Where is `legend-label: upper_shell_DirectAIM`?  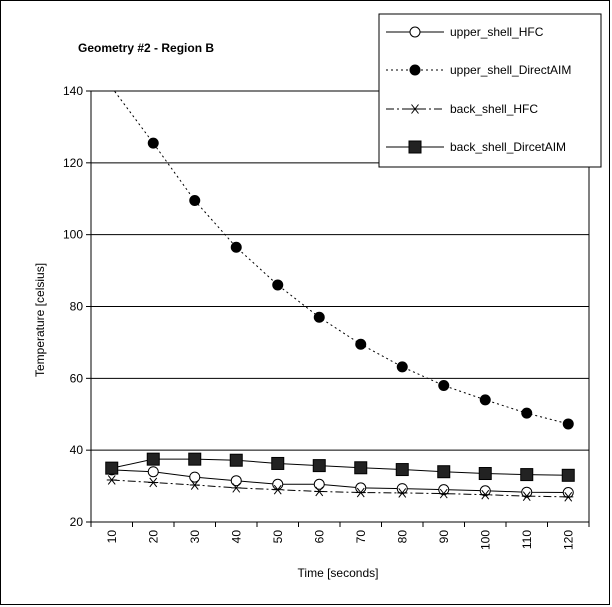
legend-label: upper_shell_DirectAIM is located at coordinates (510, 70).